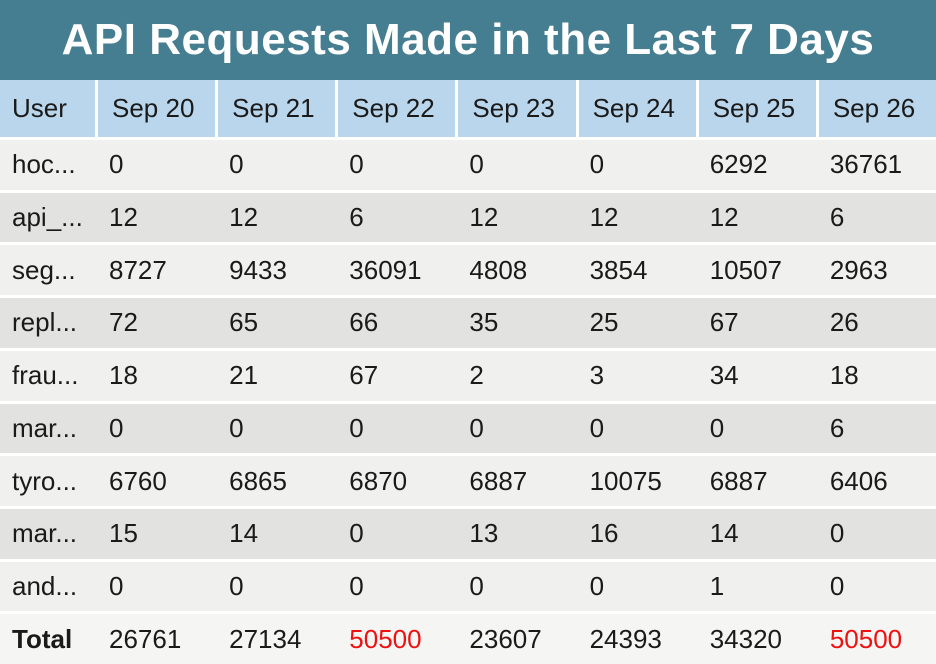 The image size is (936, 664). I want to click on value-cell: 6870, so click(395, 481).